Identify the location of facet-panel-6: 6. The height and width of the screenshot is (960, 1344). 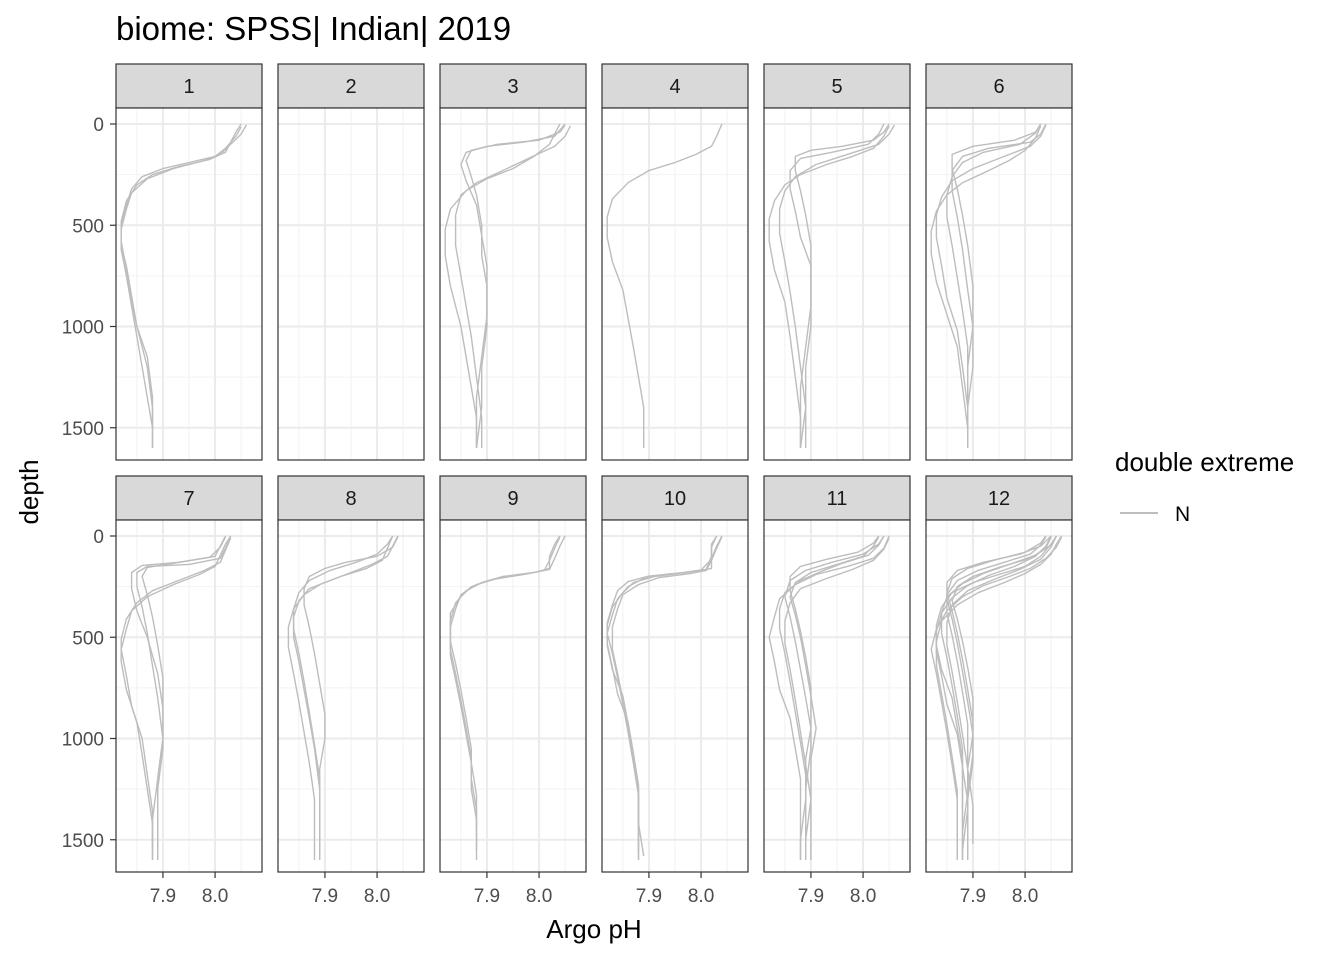
(999, 262).